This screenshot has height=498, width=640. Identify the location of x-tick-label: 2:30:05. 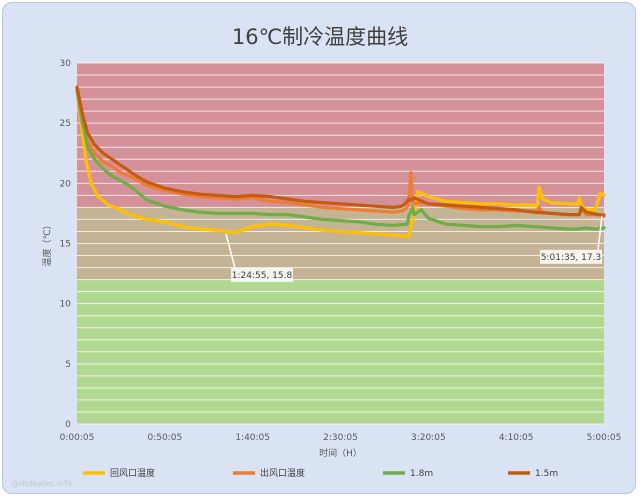
(340, 438).